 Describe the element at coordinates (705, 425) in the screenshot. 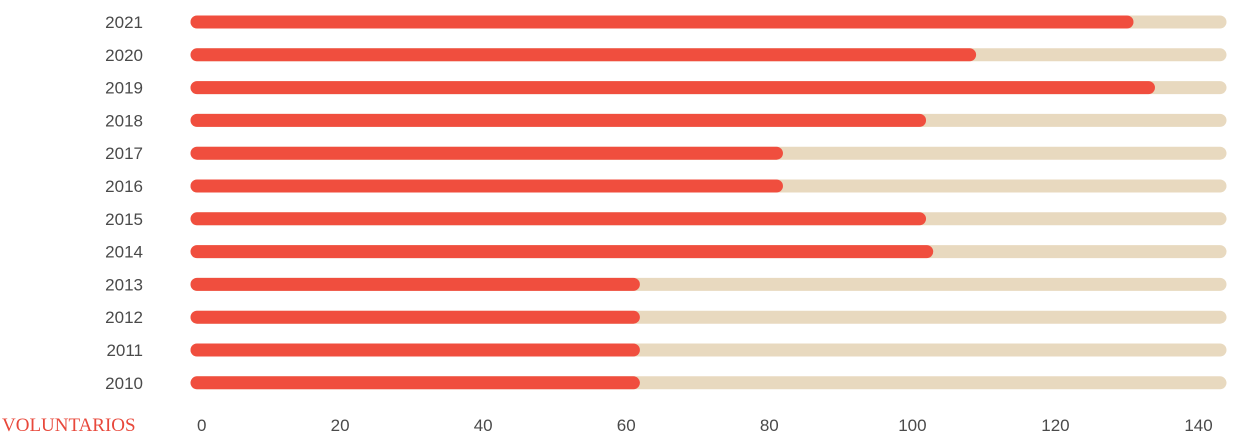

I see `x-axis-ticks: 0 20 40 60 80 100 120 140` at that location.